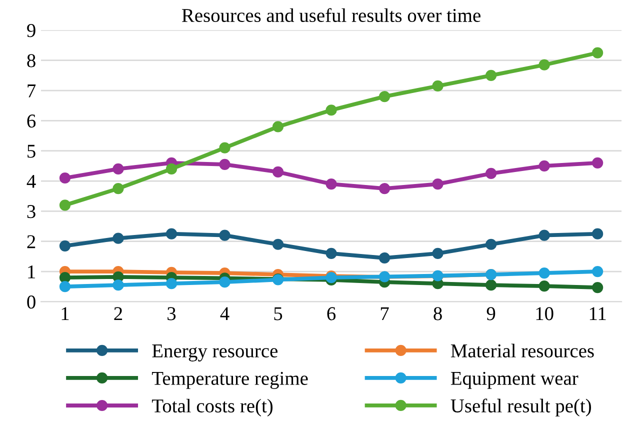 The height and width of the screenshot is (431, 631). I want to click on x-tick-label: 7, so click(384, 313).